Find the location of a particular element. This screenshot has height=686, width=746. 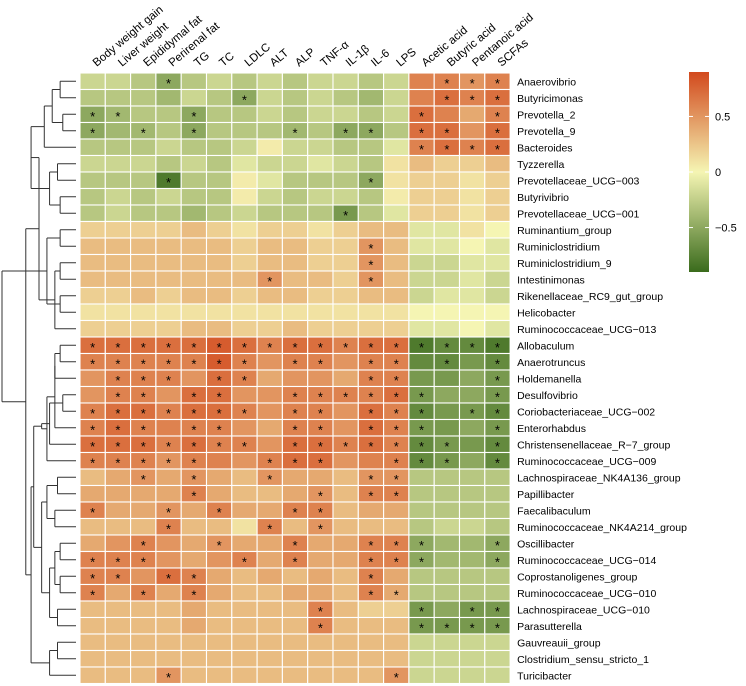

row-label: Faecalibaculum is located at coordinates (554, 511).